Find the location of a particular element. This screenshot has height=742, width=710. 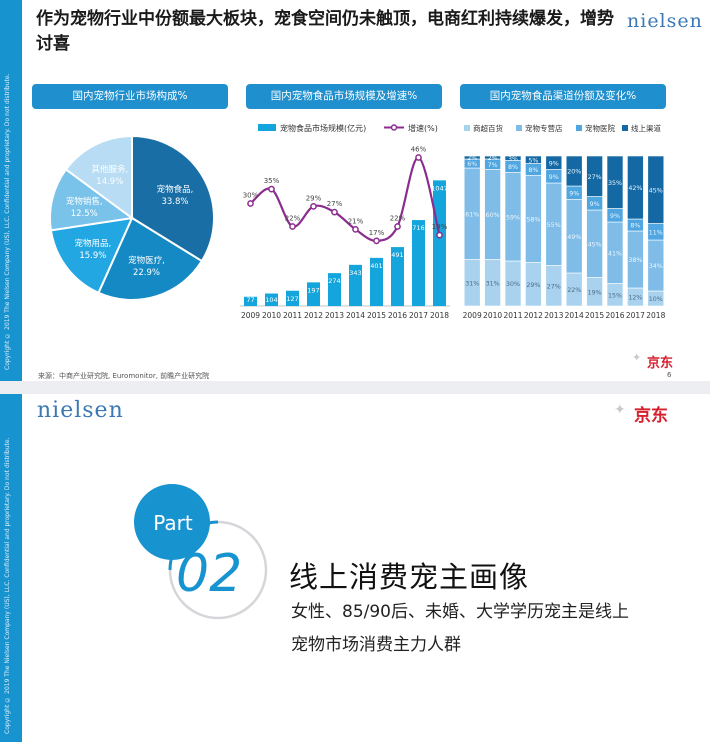

stack-value-label: 58% is located at coordinates (533, 220).